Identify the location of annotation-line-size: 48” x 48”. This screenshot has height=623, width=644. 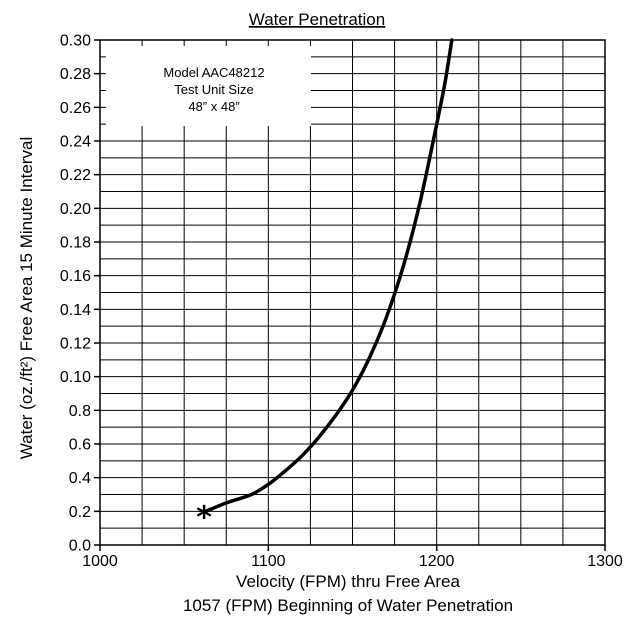
(213, 106).